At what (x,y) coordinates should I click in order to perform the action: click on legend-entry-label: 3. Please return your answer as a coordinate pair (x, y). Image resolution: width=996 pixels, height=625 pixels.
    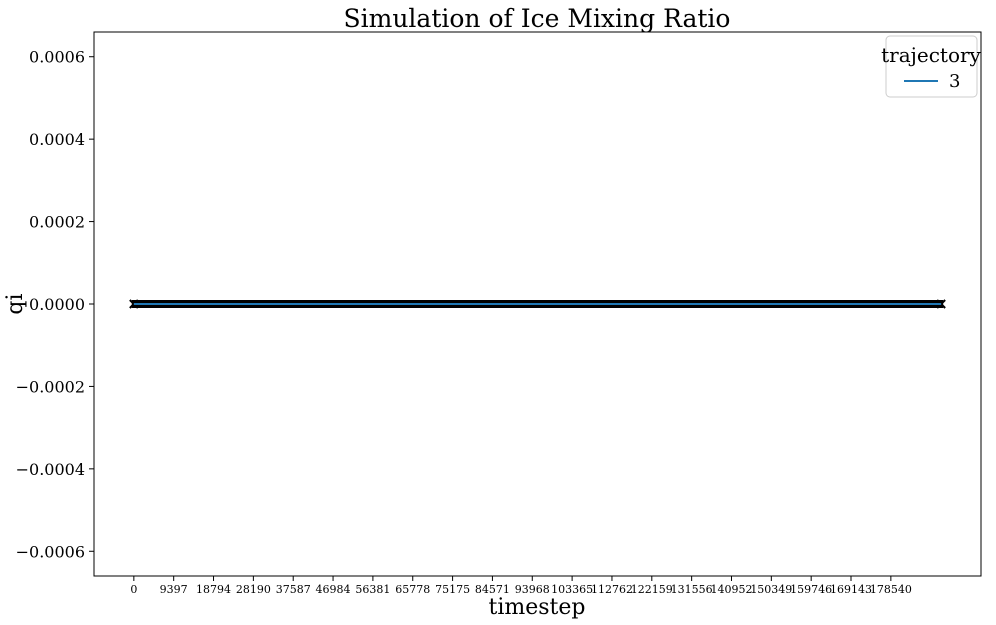
    Looking at the image, I should click on (954, 81).